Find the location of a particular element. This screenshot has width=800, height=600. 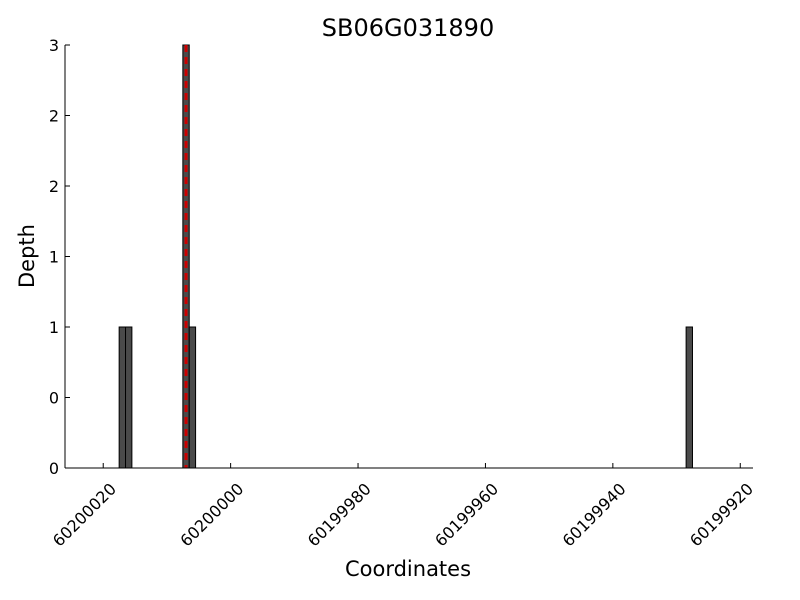

x-tick-label: 60200000 is located at coordinates (211, 514).